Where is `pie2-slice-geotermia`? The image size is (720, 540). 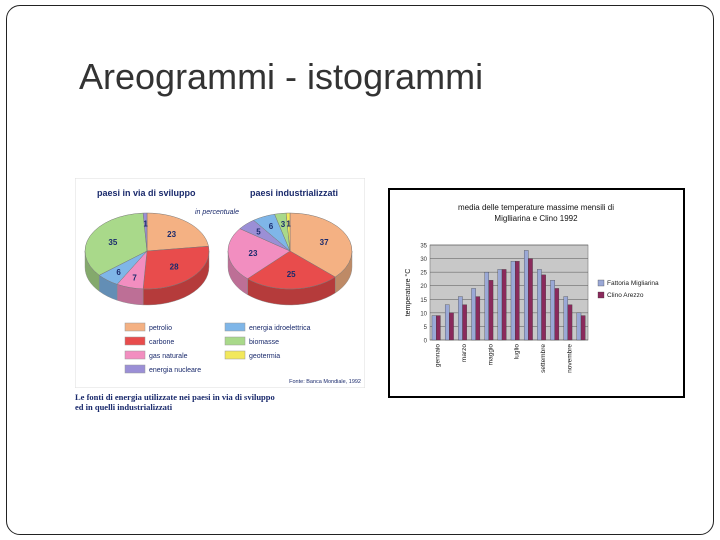
pie2-slice-geotermia is located at coordinates (288, 232).